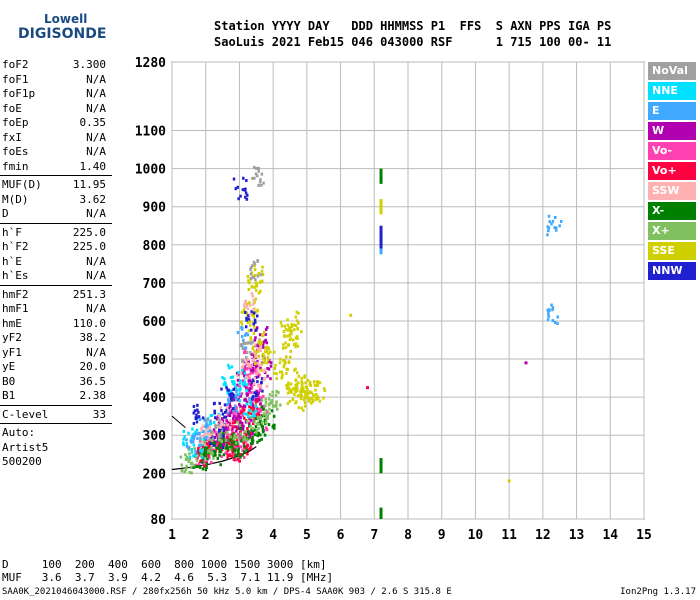  What do you see at coordinates (89, 246) in the screenshot?
I see `param-value: 225.0` at bounding box center [89, 246].